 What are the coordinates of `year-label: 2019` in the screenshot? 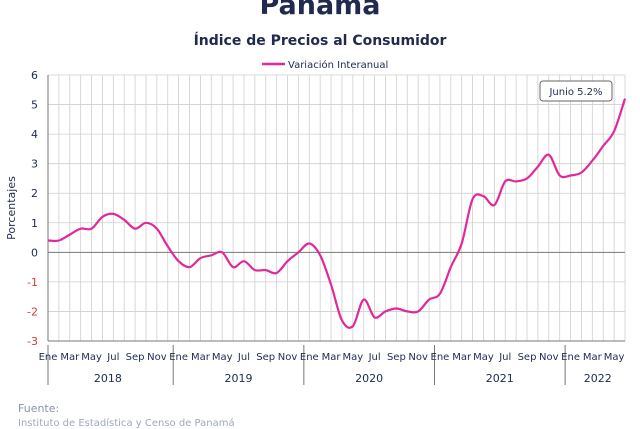 It's located at (239, 378).